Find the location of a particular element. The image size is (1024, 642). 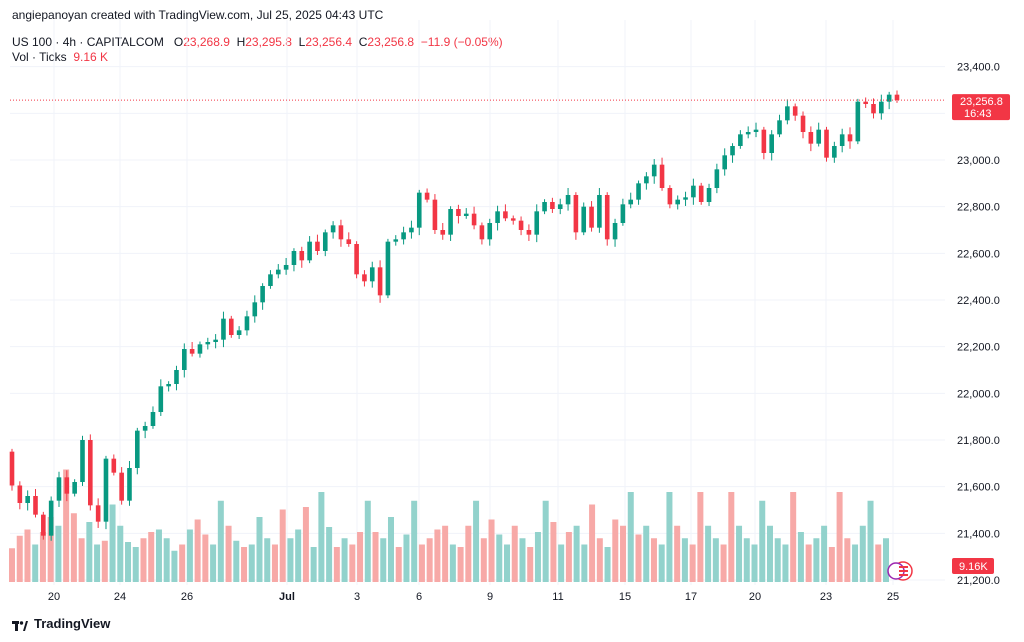

volume-badge-value: 9.16K is located at coordinates (973, 567).